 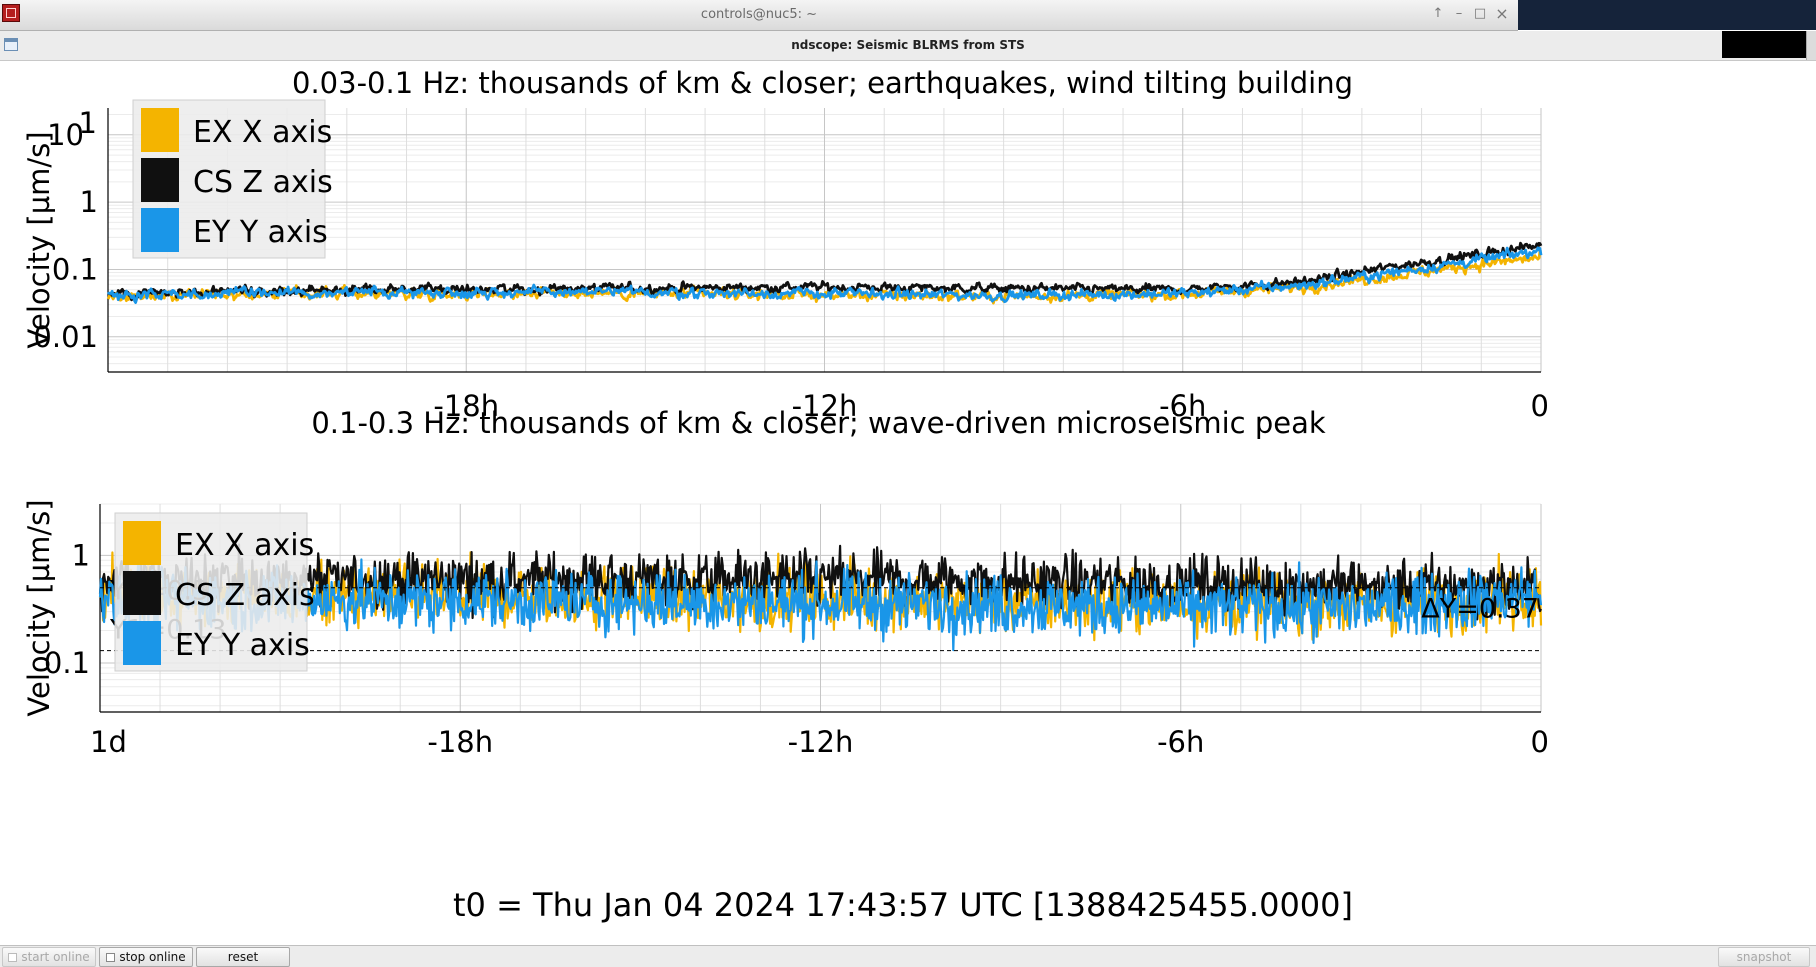 What do you see at coordinates (39, 239) in the screenshot?
I see `panel1-y-axis-label: Velocity [µm/s]` at bounding box center [39, 239].